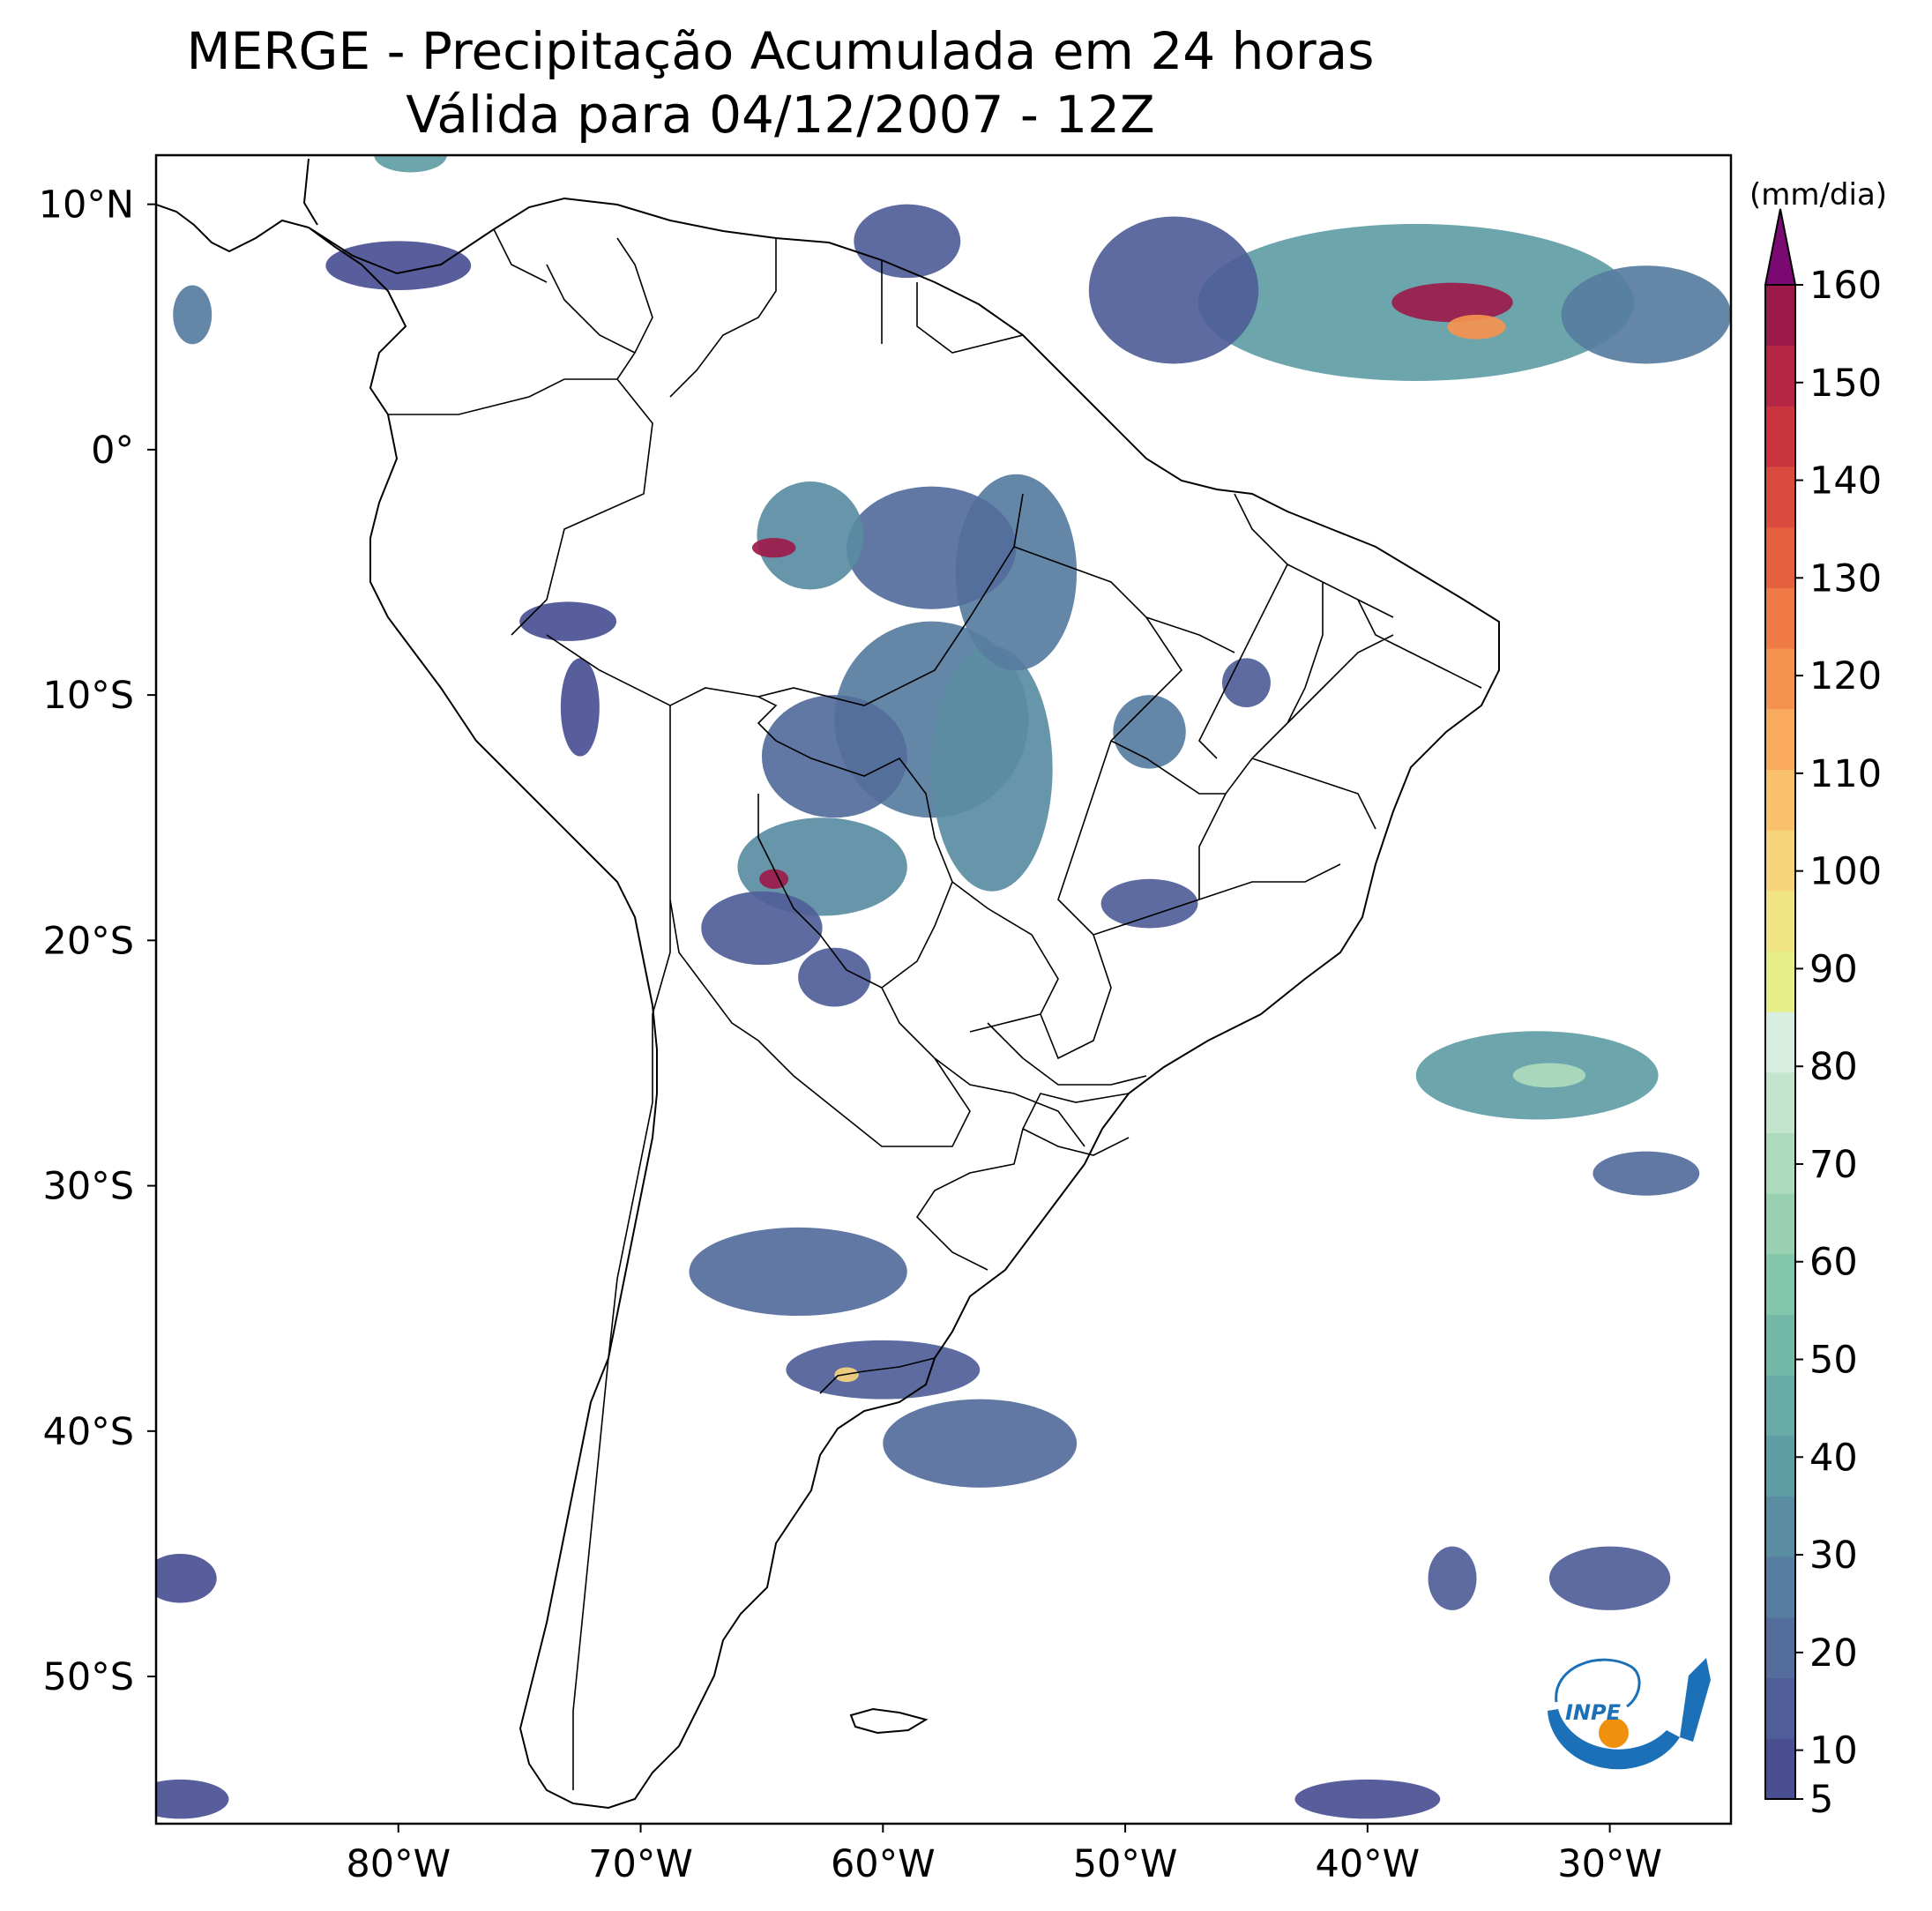  Describe the element at coordinates (1833, 1458) in the screenshot. I see `colorbar-tick-label: 40` at that location.